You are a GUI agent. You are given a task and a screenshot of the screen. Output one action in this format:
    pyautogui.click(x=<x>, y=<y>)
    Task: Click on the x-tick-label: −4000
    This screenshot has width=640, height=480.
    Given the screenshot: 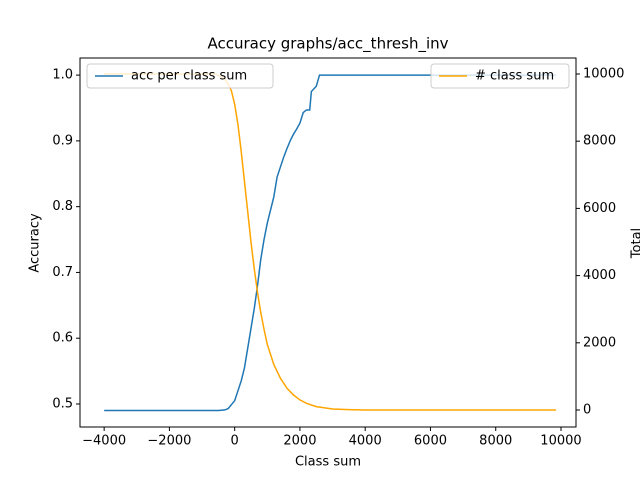 What is the action you would take?
    pyautogui.click(x=104, y=441)
    